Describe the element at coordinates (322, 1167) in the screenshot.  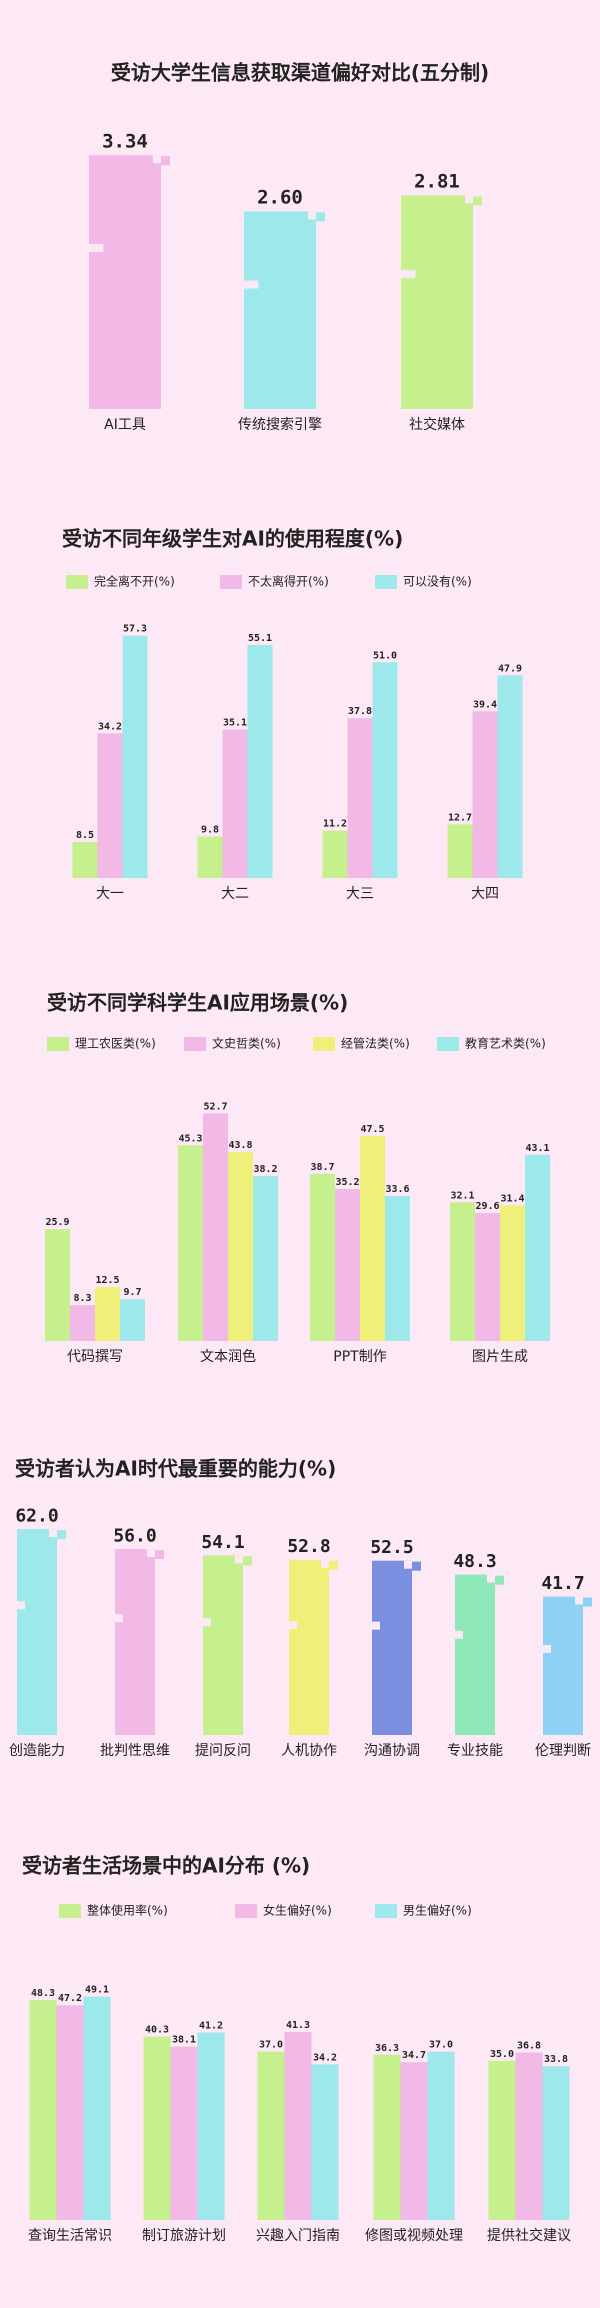
I see `value-label: 38.7` at that location.